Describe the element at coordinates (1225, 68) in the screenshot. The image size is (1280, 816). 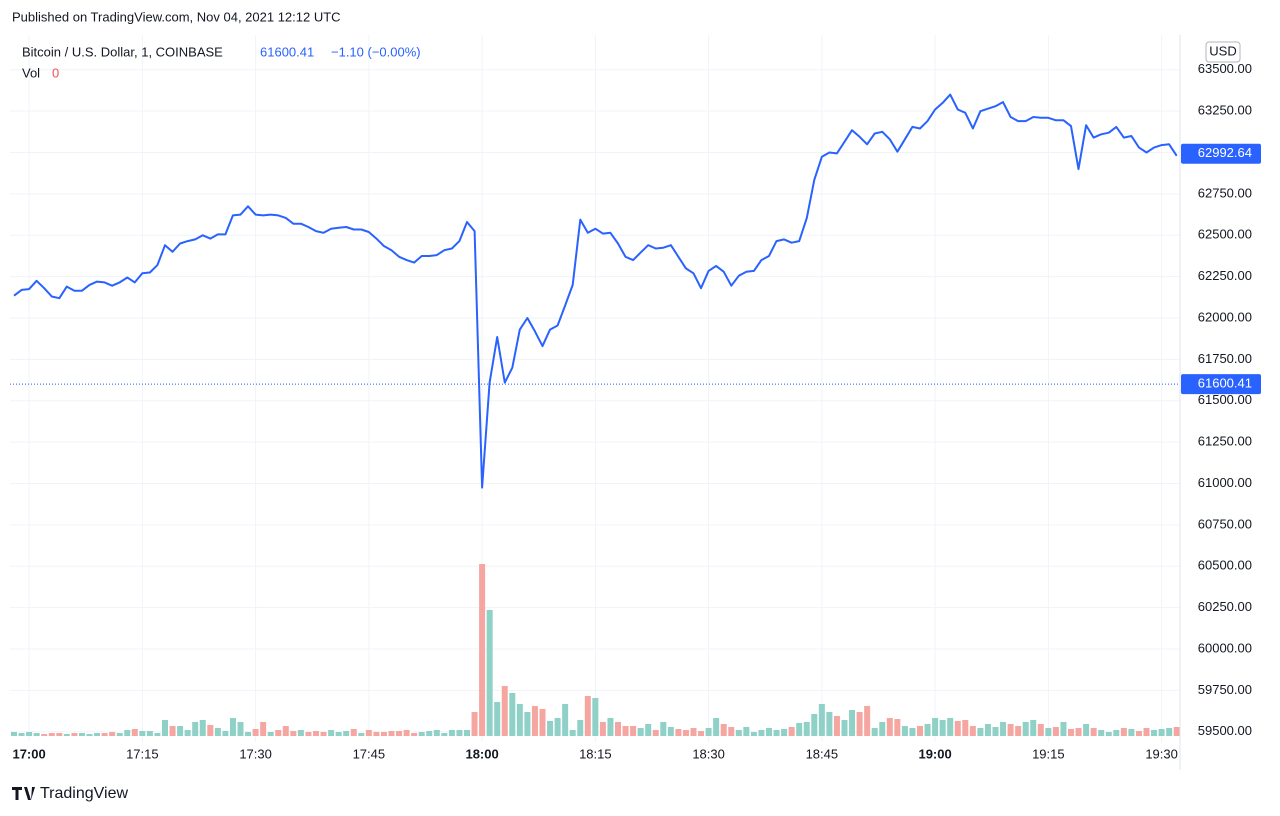
I see `y-tick-label: 63500.00` at that location.